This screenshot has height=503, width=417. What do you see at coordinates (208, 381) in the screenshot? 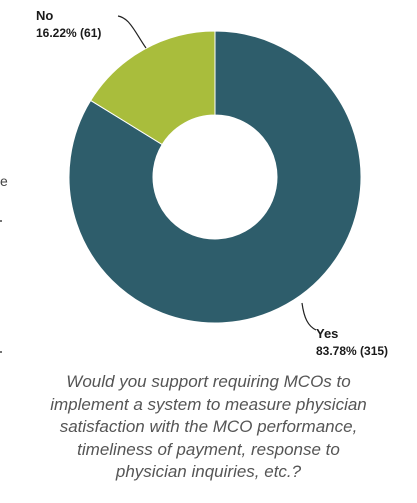
I see `caption-line: Would you support requiring MCOs to` at bounding box center [208, 381].